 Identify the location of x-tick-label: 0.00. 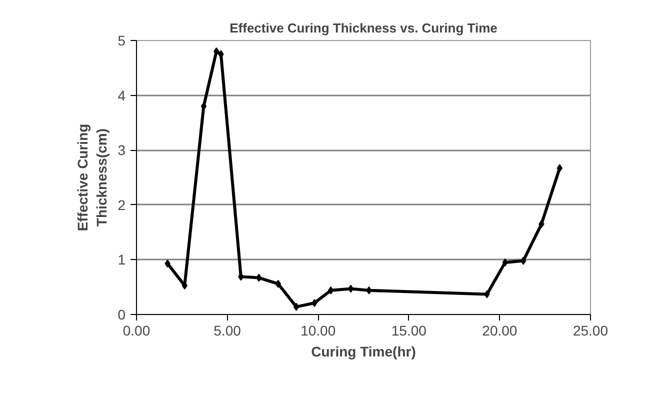
(136, 330).